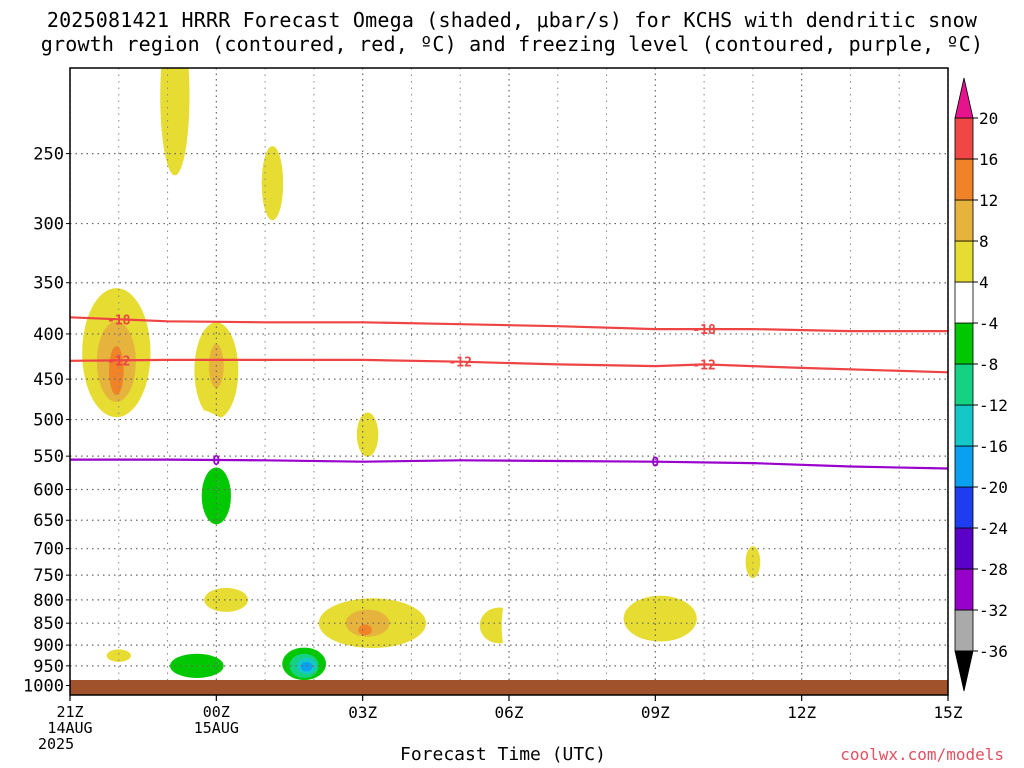 The height and width of the screenshot is (768, 1024). I want to click on x-tick-label: 12Z, so click(801, 712).